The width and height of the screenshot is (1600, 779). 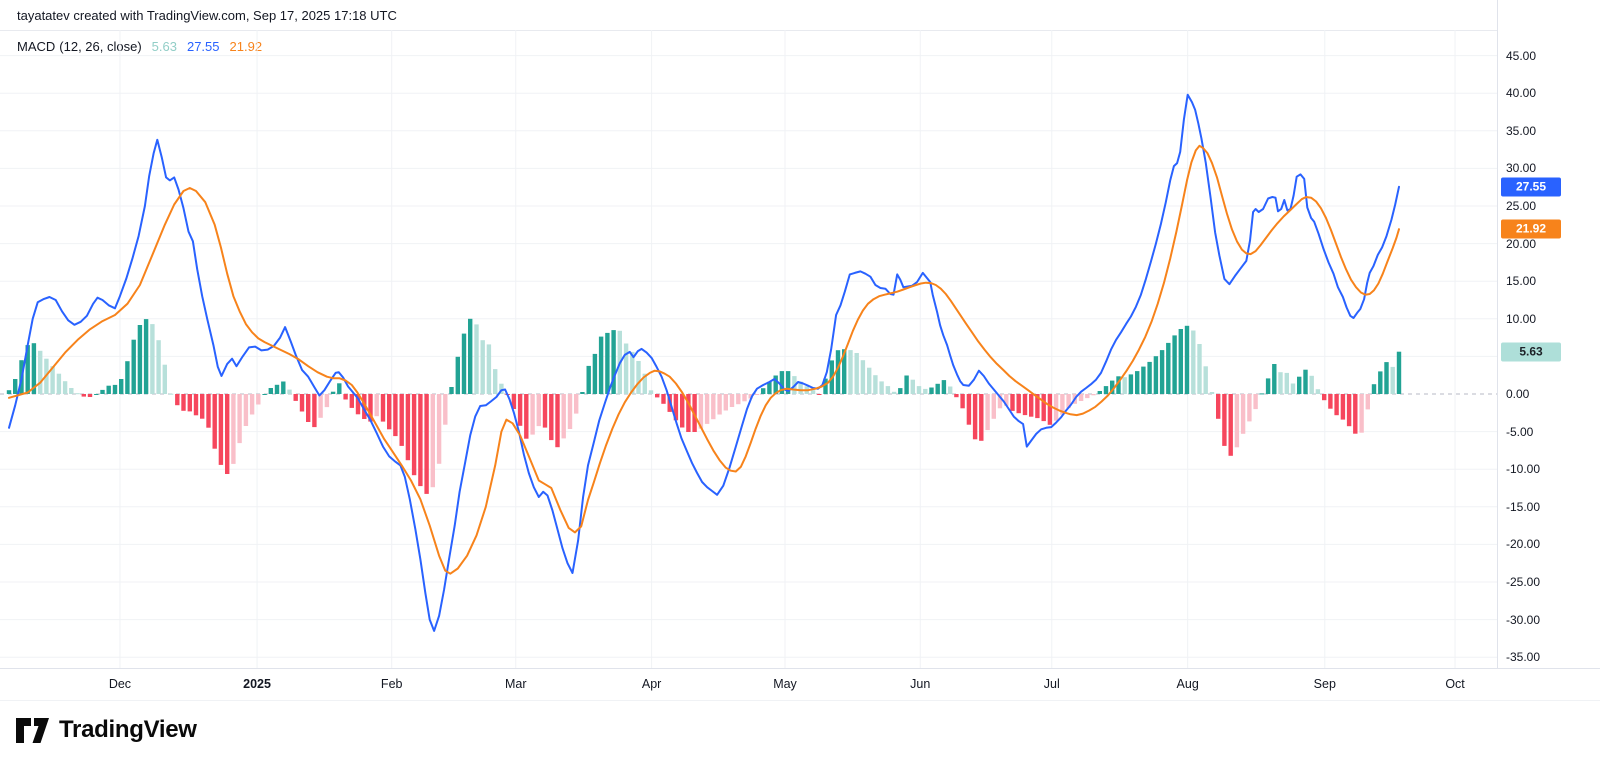 I want to click on y-axis-tick: -20.00, so click(x=1523, y=544).